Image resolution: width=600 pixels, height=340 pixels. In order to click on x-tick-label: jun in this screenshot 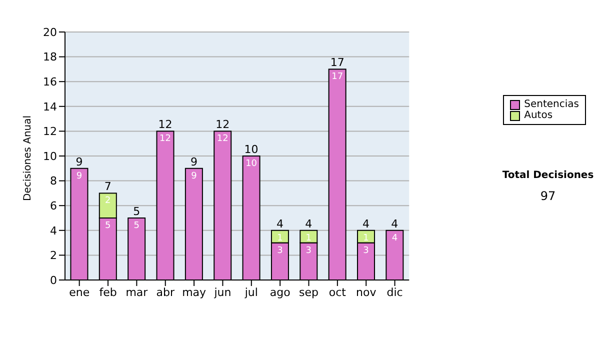, I will do `click(222, 292)`.